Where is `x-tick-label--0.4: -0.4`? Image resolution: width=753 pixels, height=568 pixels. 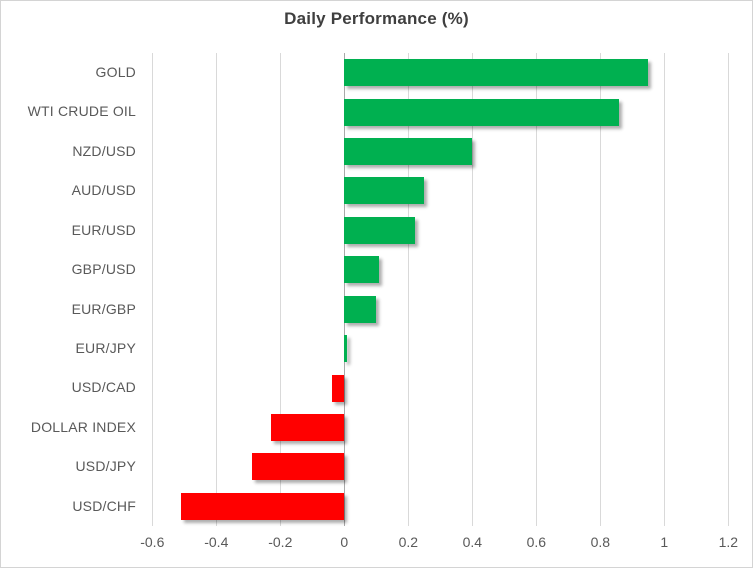 x-tick-label--0.4: -0.4 is located at coordinates (216, 542).